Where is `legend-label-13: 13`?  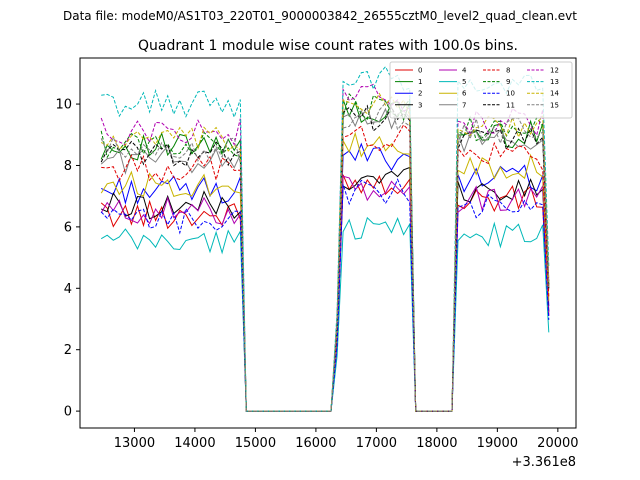
legend-label-13: 13 is located at coordinates (554, 82).